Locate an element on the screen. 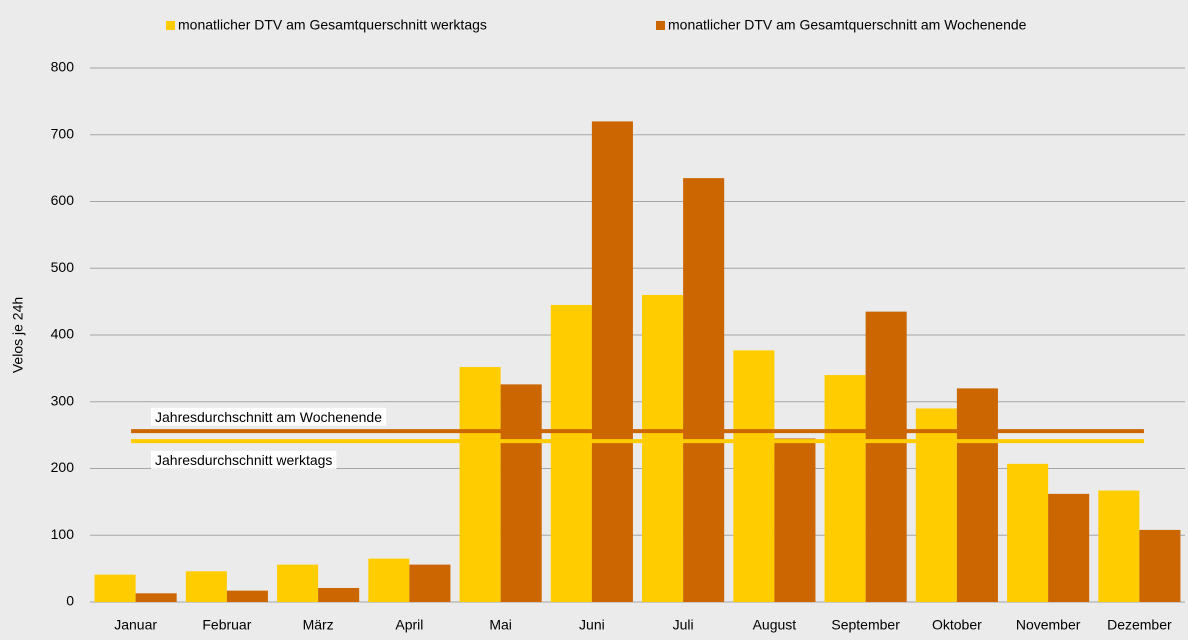 Image resolution: width=1188 pixels, height=640 pixels. x-tick-label: April is located at coordinates (409, 625).